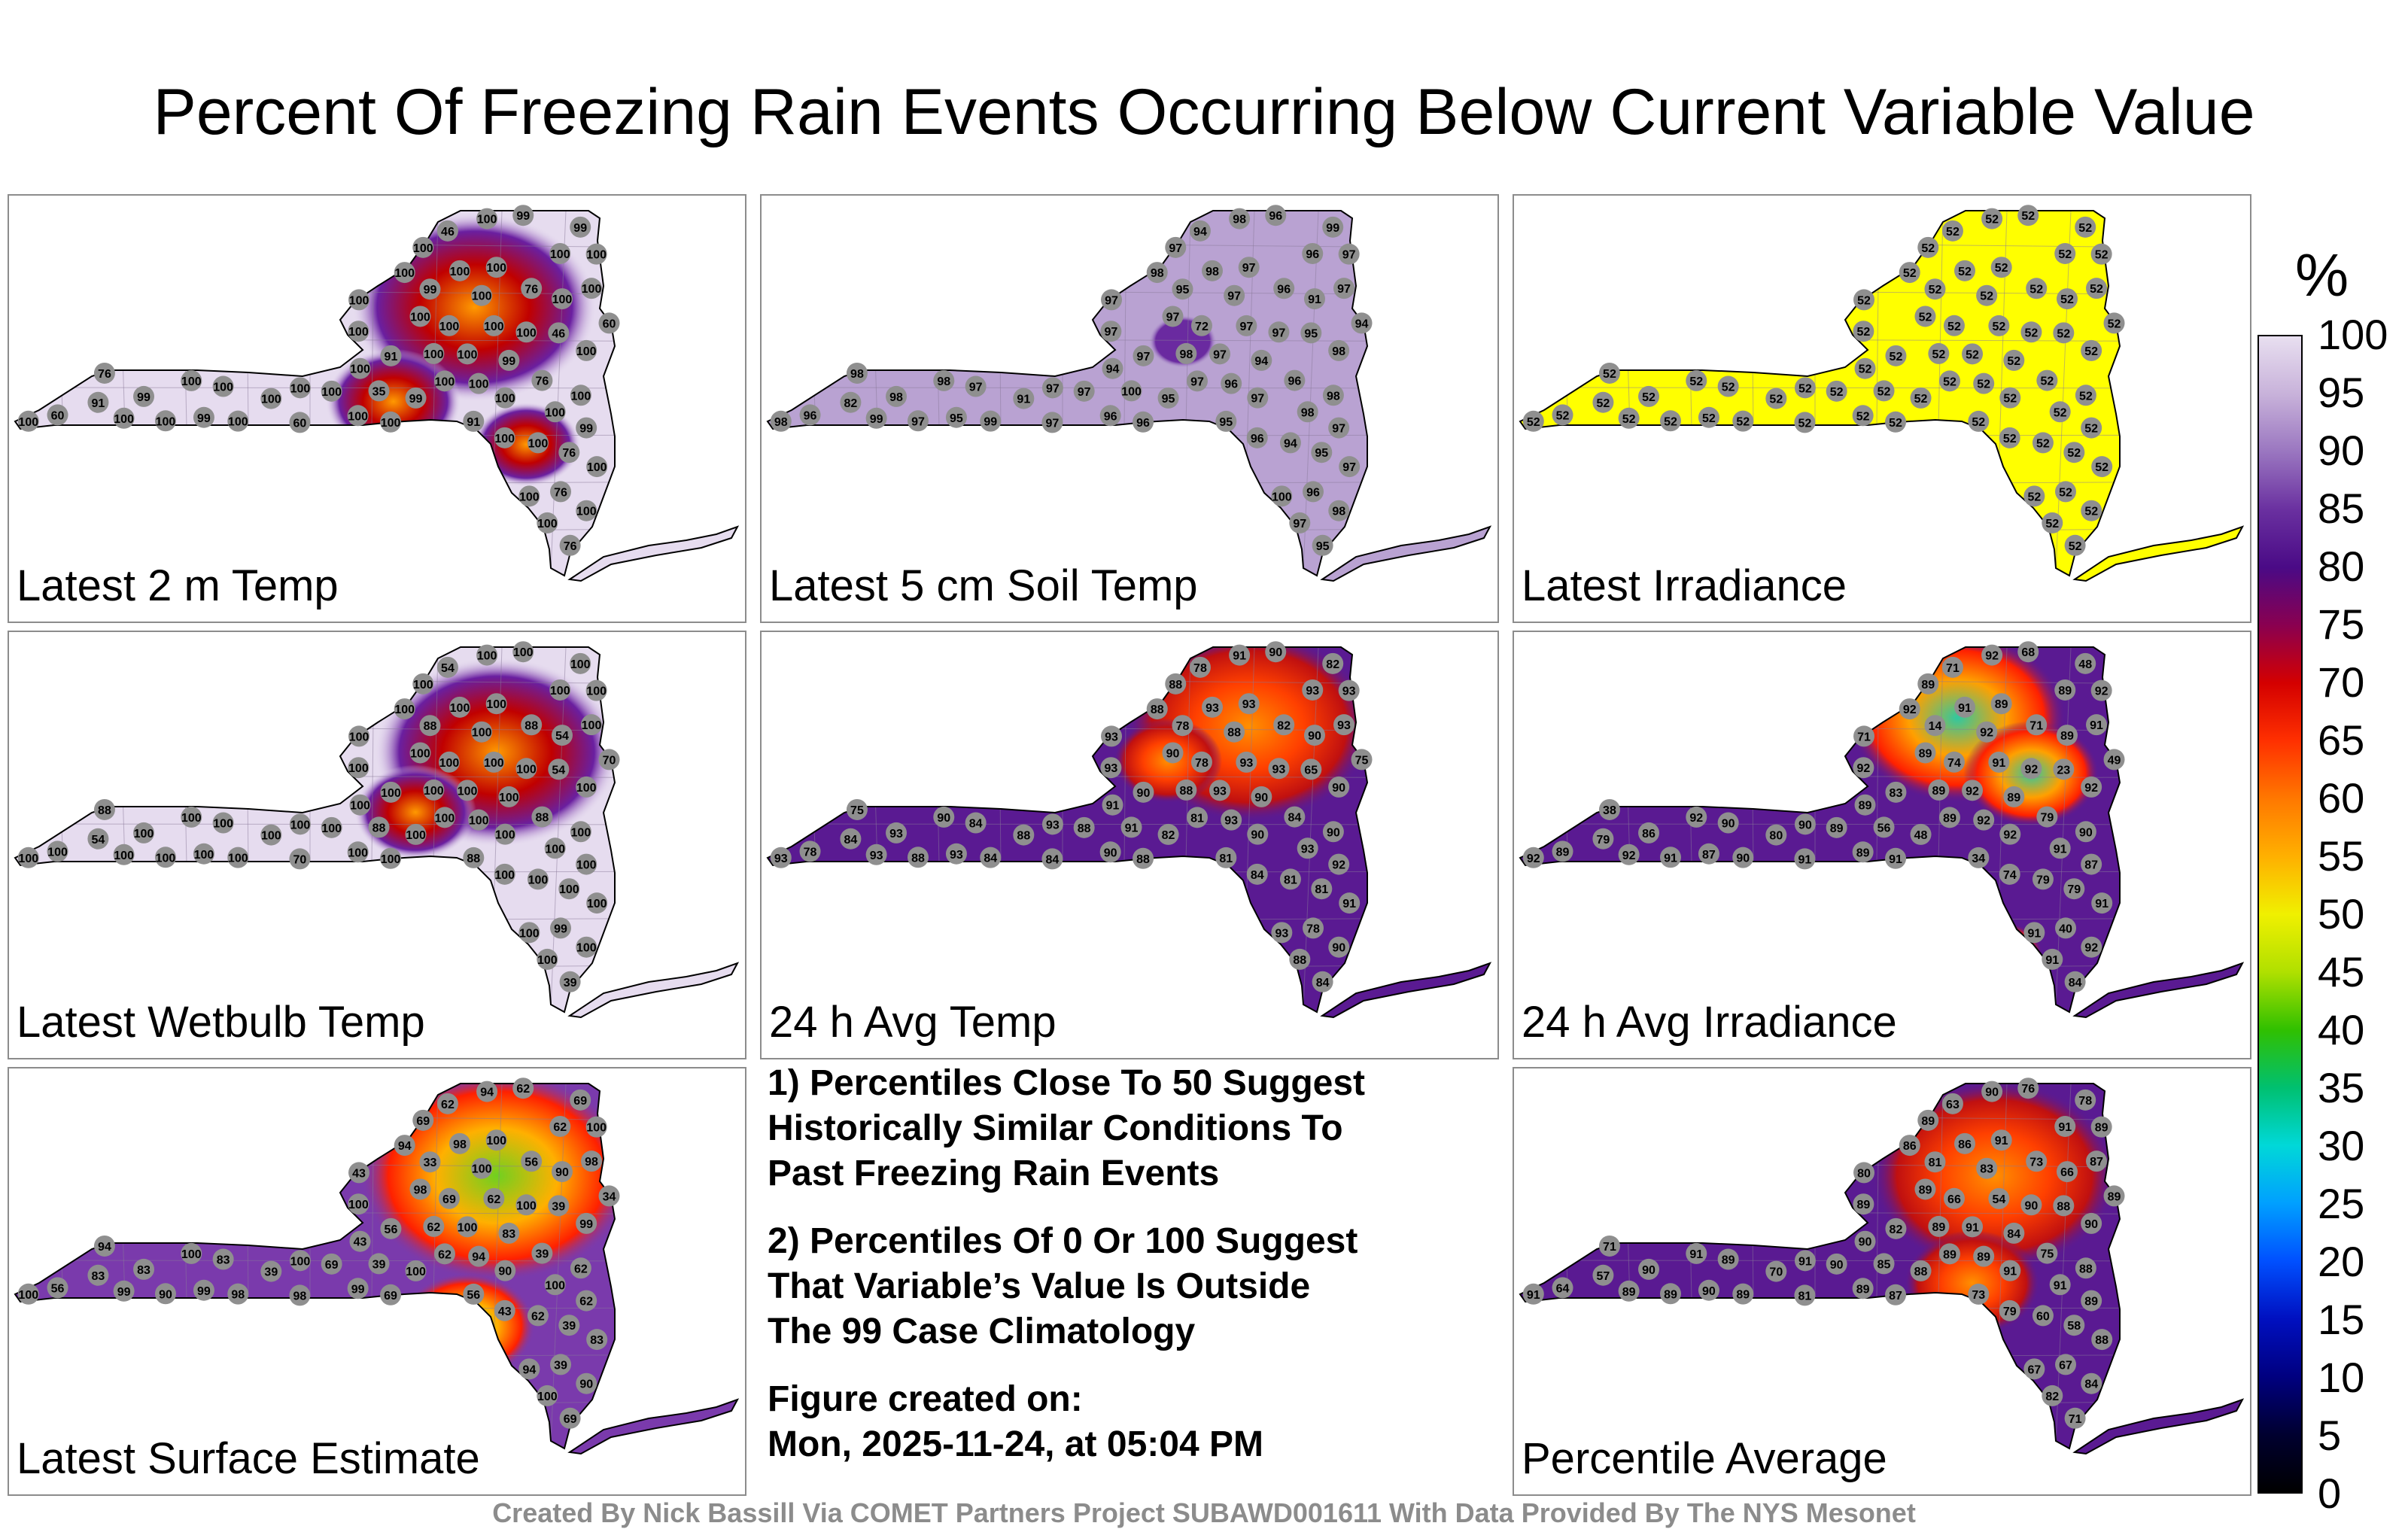  What do you see at coordinates (1055, 1128) in the screenshot?
I see `note-1-line: Historically Similar Conditions To` at bounding box center [1055, 1128].